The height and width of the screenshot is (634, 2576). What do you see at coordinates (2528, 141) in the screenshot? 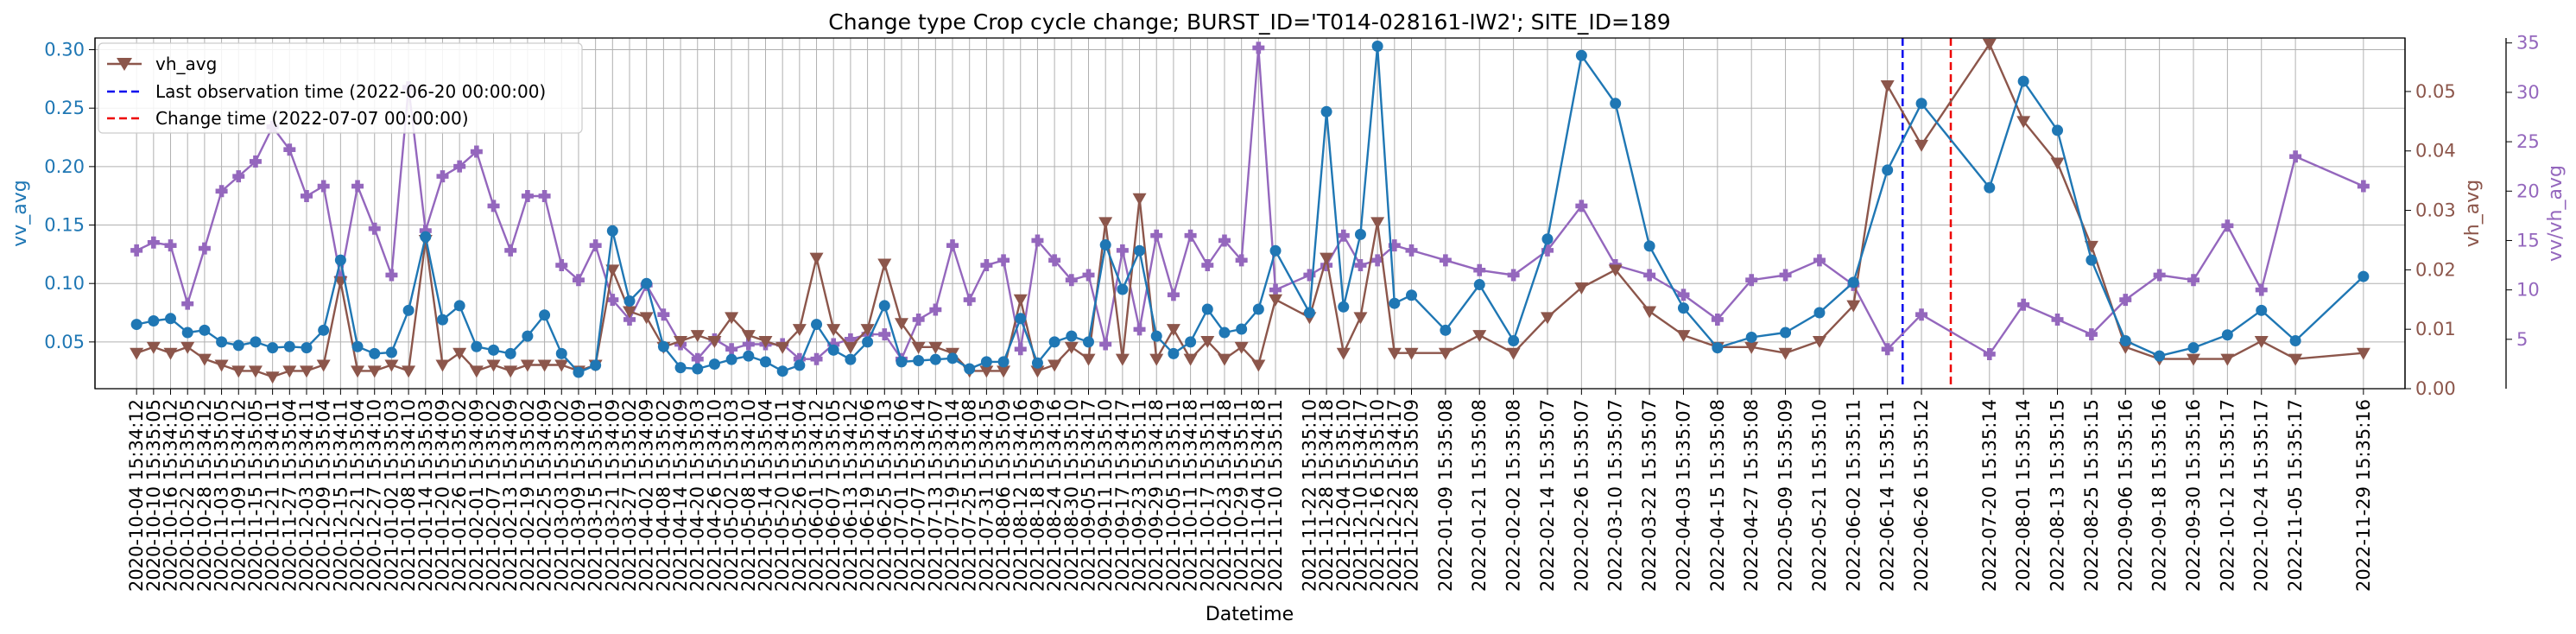
I see `y-tick-label-right-2: 25` at bounding box center [2528, 141].